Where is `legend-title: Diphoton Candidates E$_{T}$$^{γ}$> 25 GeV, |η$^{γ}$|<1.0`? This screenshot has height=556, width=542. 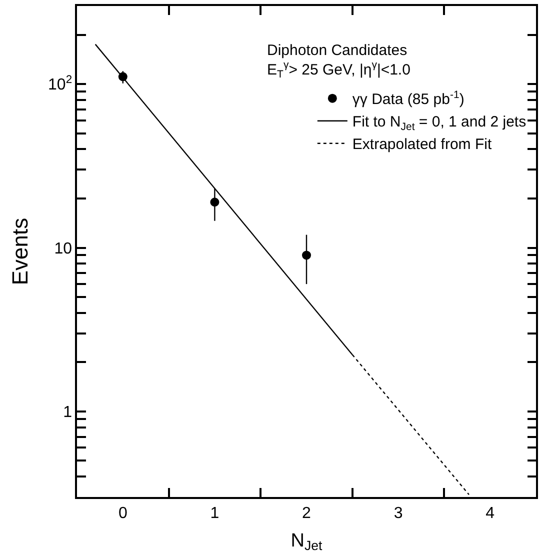
legend-title: Diphoton Candidates E$_{T}$$^{γ}$> 25 GeV, |η$^{γ}$|<1.0 is located at coordinates (338, 61).